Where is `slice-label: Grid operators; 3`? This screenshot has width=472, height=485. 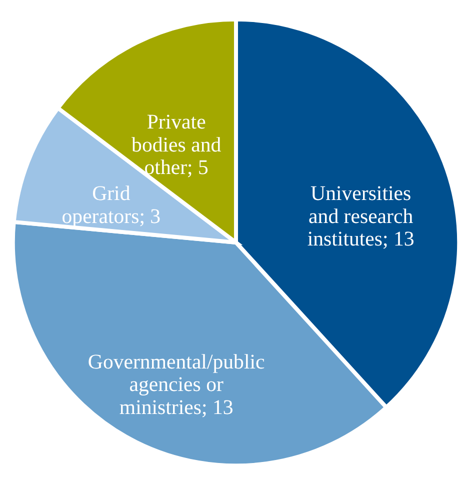
slice-label: Grid operators; 3 is located at coordinates (111, 204).